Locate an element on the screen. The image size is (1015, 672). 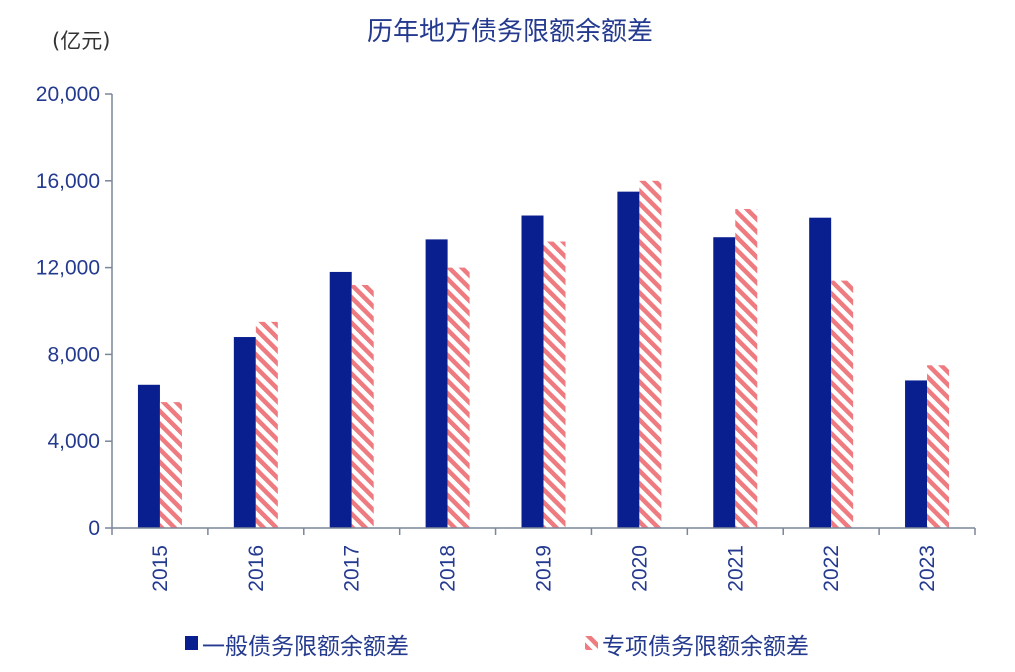
x-tick-label: 2015 is located at coordinates (160, 568).